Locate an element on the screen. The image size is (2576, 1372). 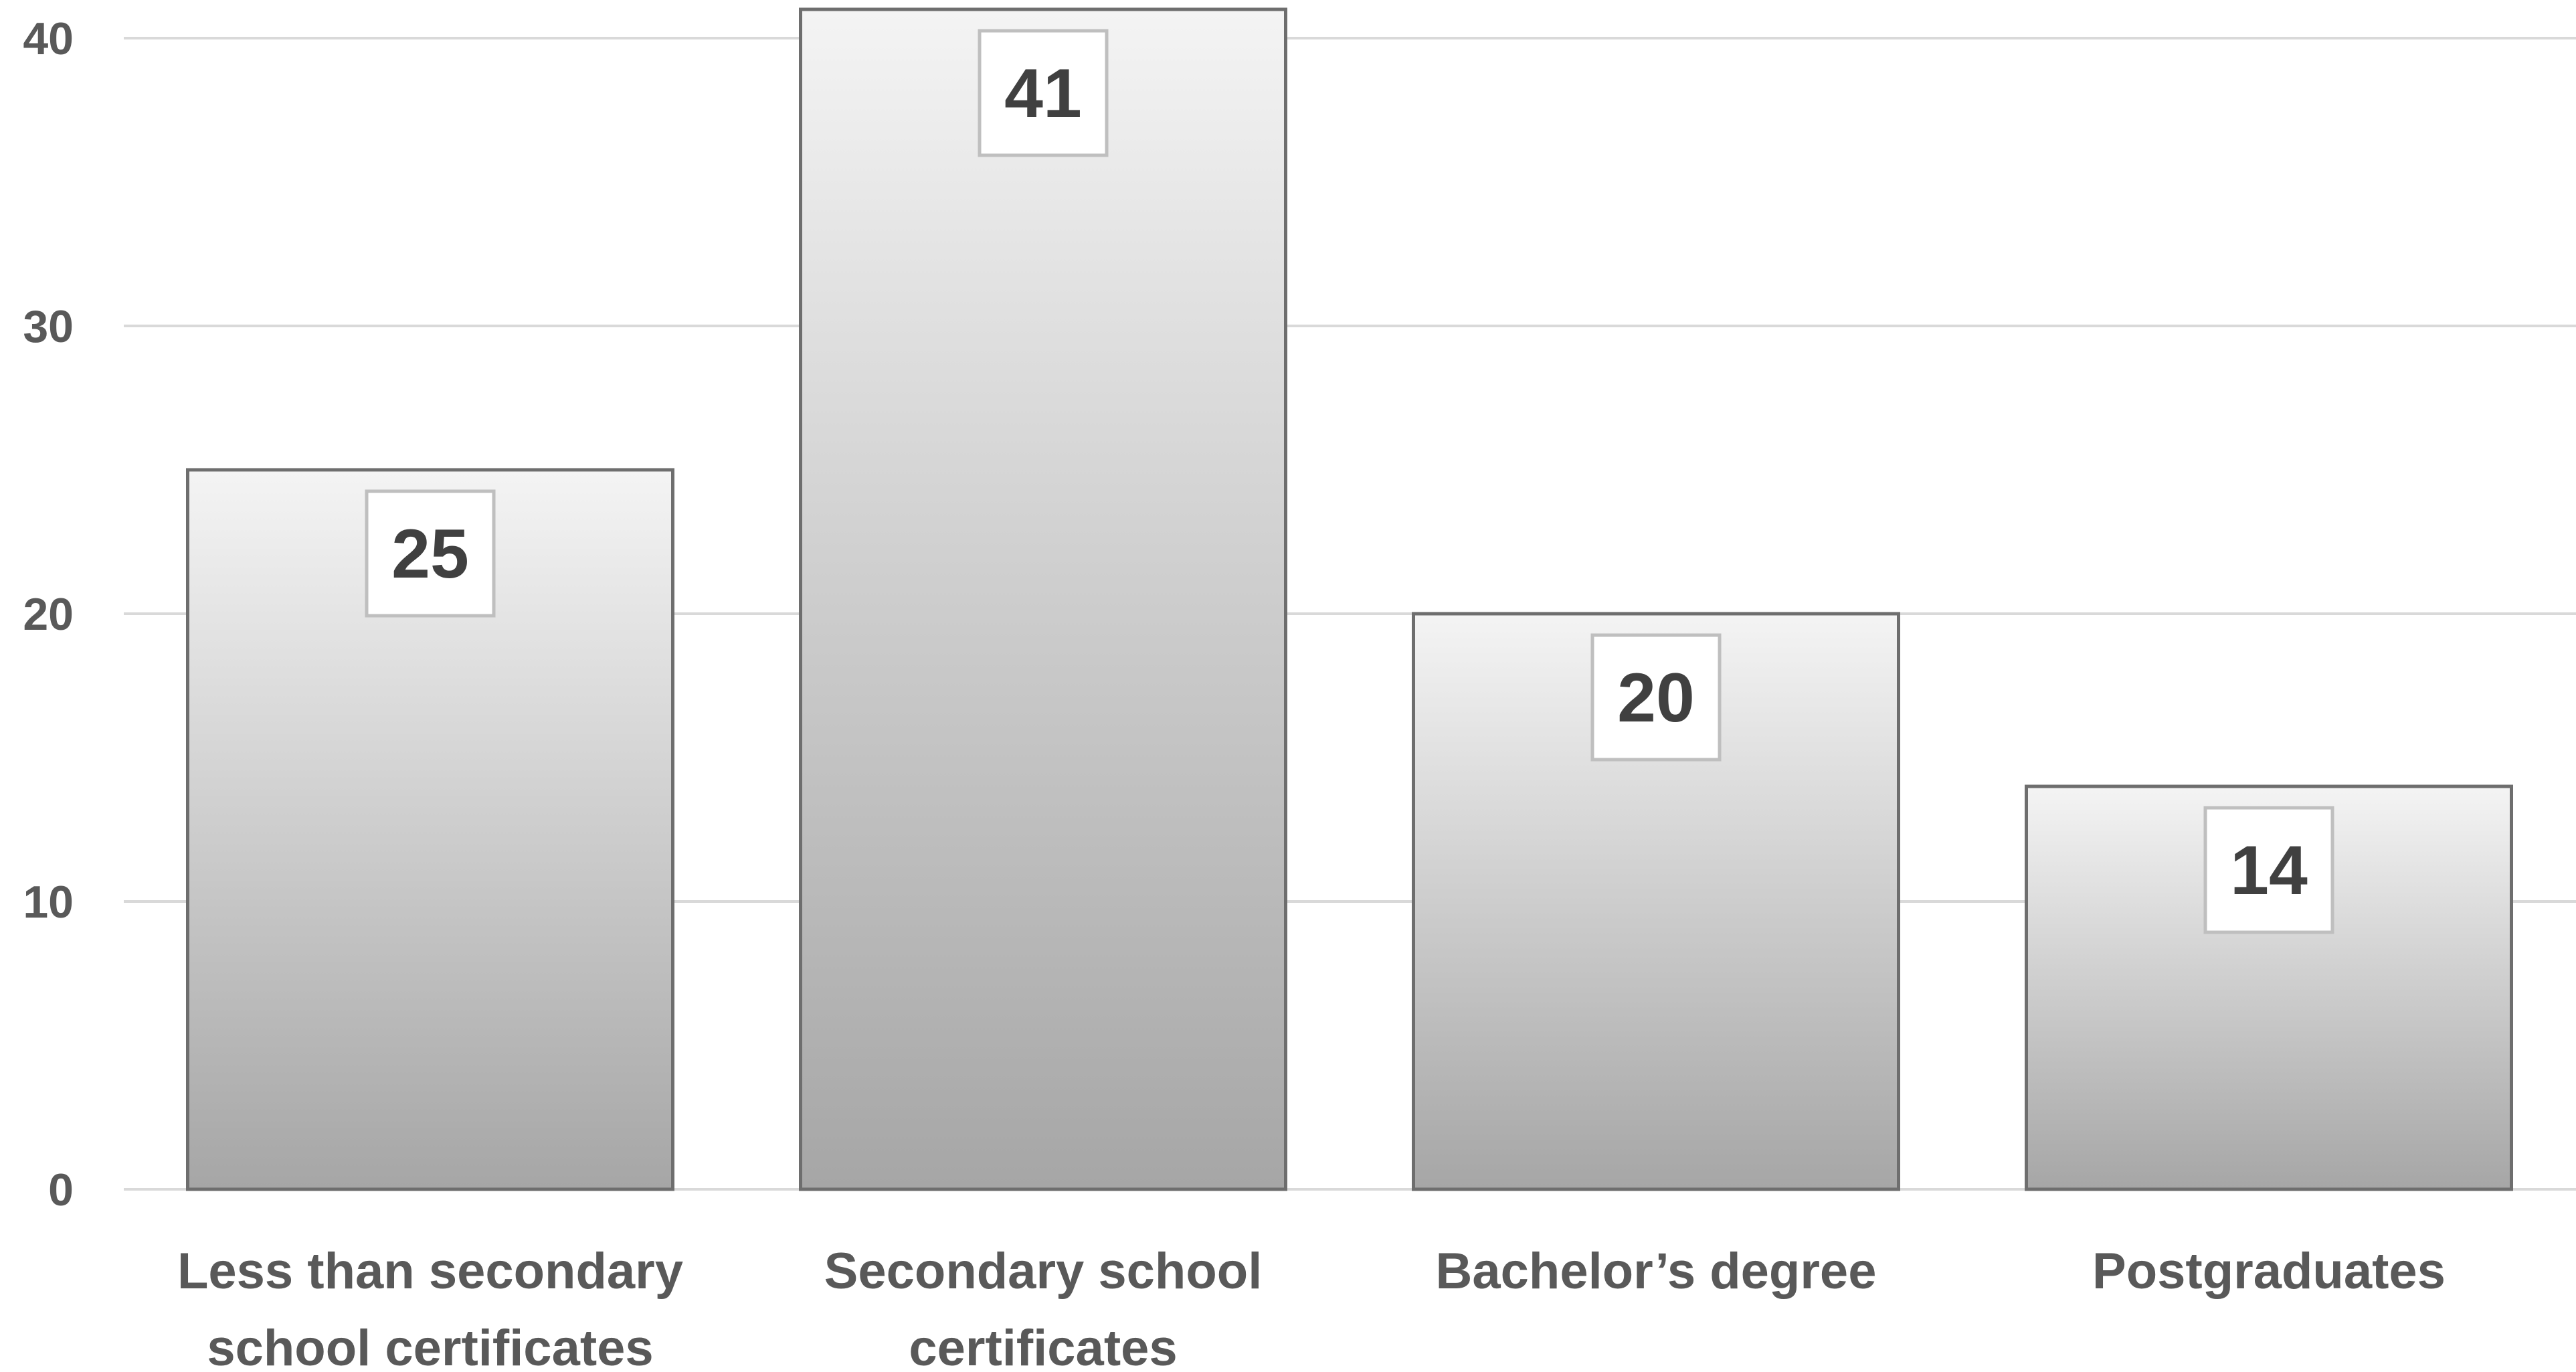
data-label: 20 is located at coordinates (1656, 698).